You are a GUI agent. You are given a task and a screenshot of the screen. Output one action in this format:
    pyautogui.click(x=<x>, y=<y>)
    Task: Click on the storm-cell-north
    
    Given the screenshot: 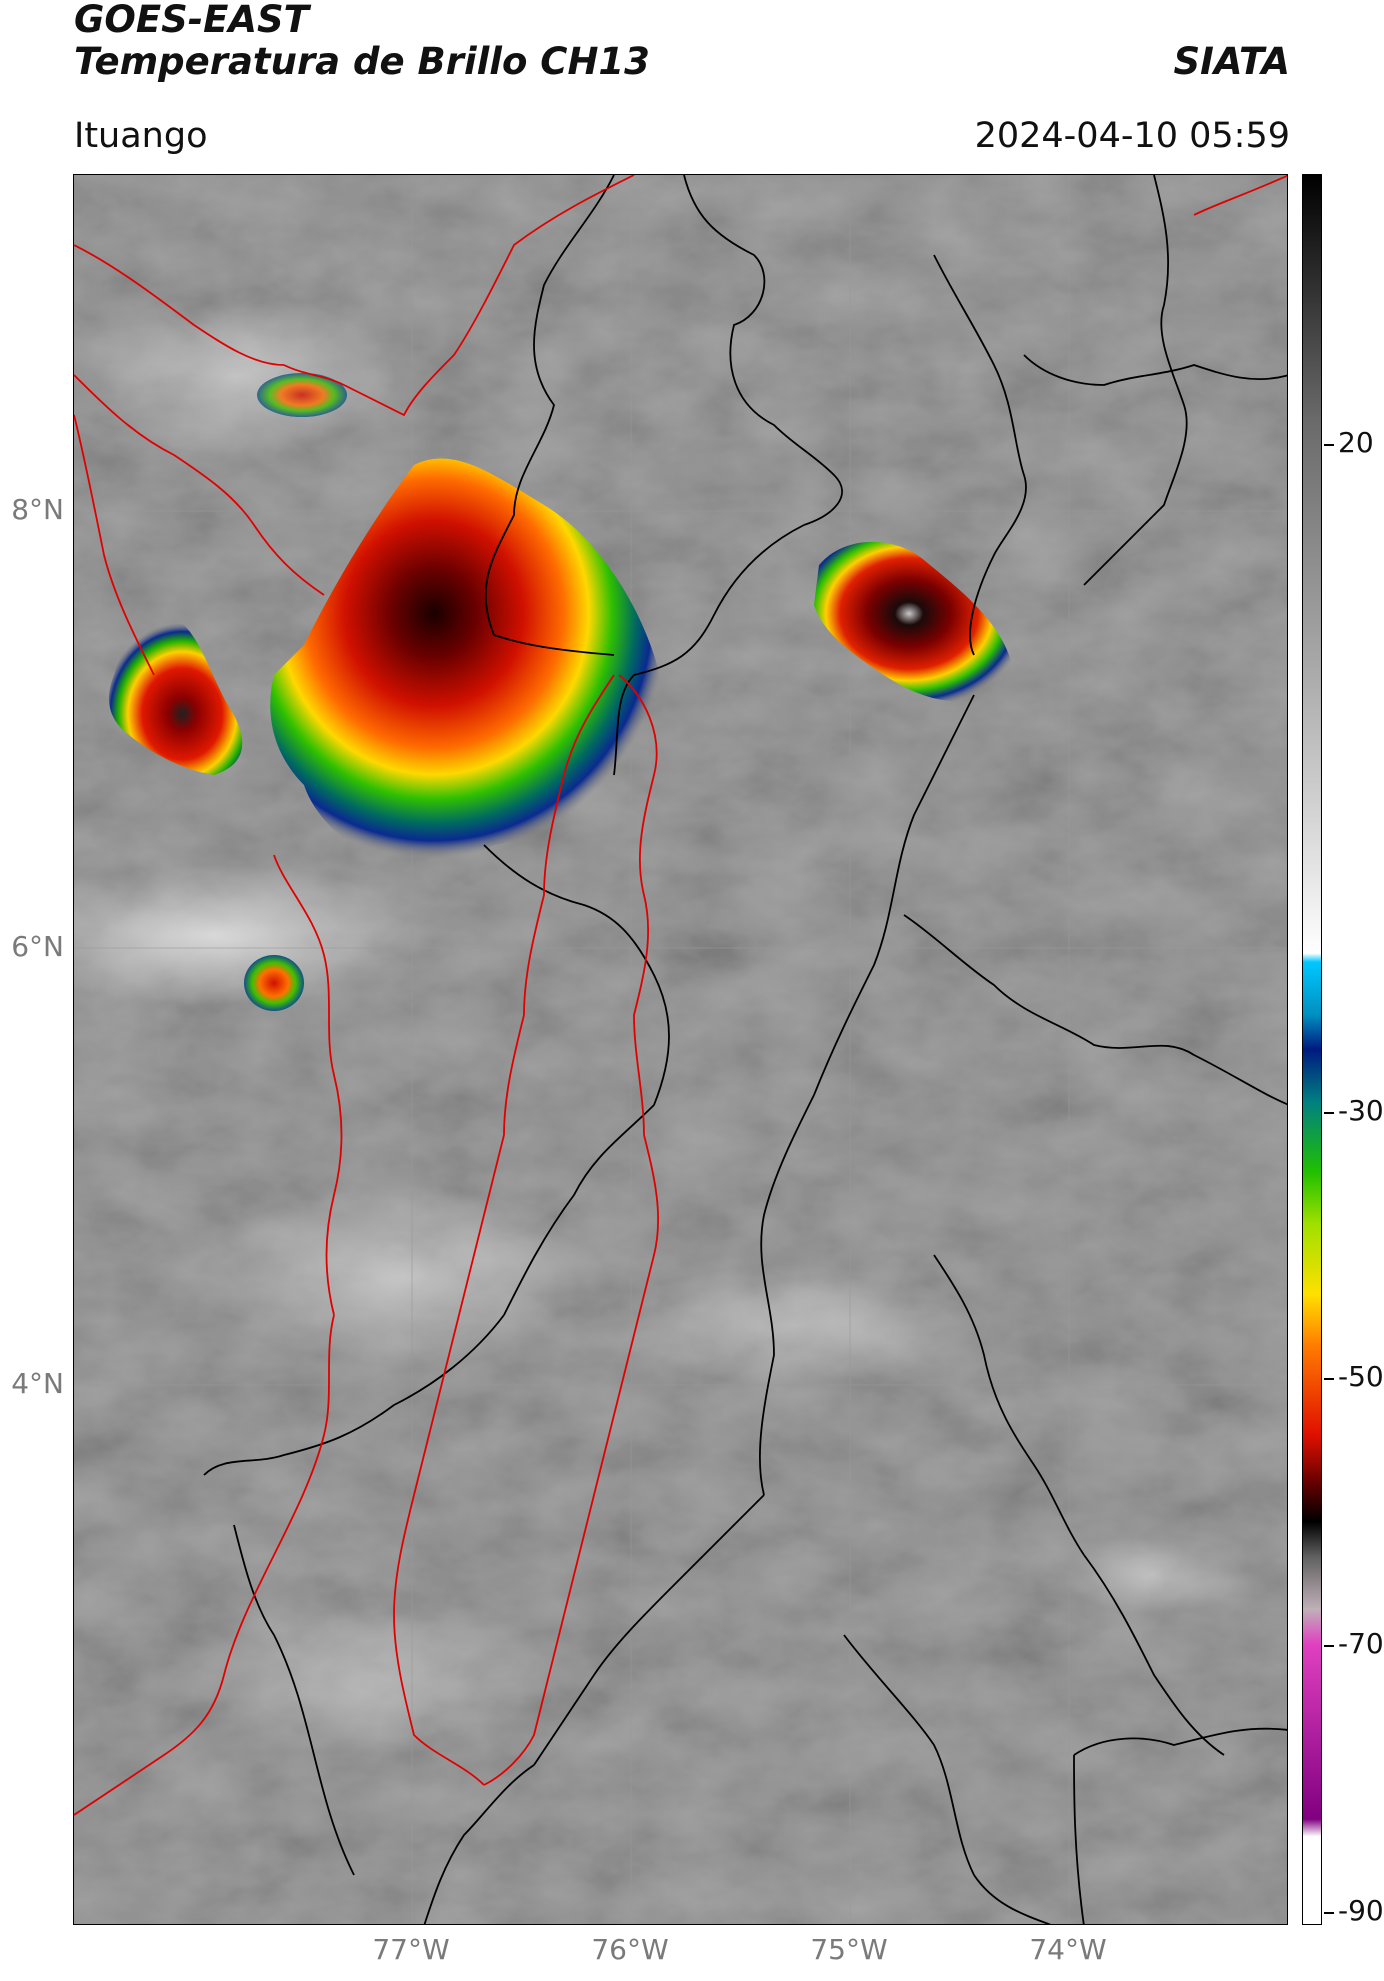 What is the action you would take?
    pyautogui.click(x=302, y=395)
    